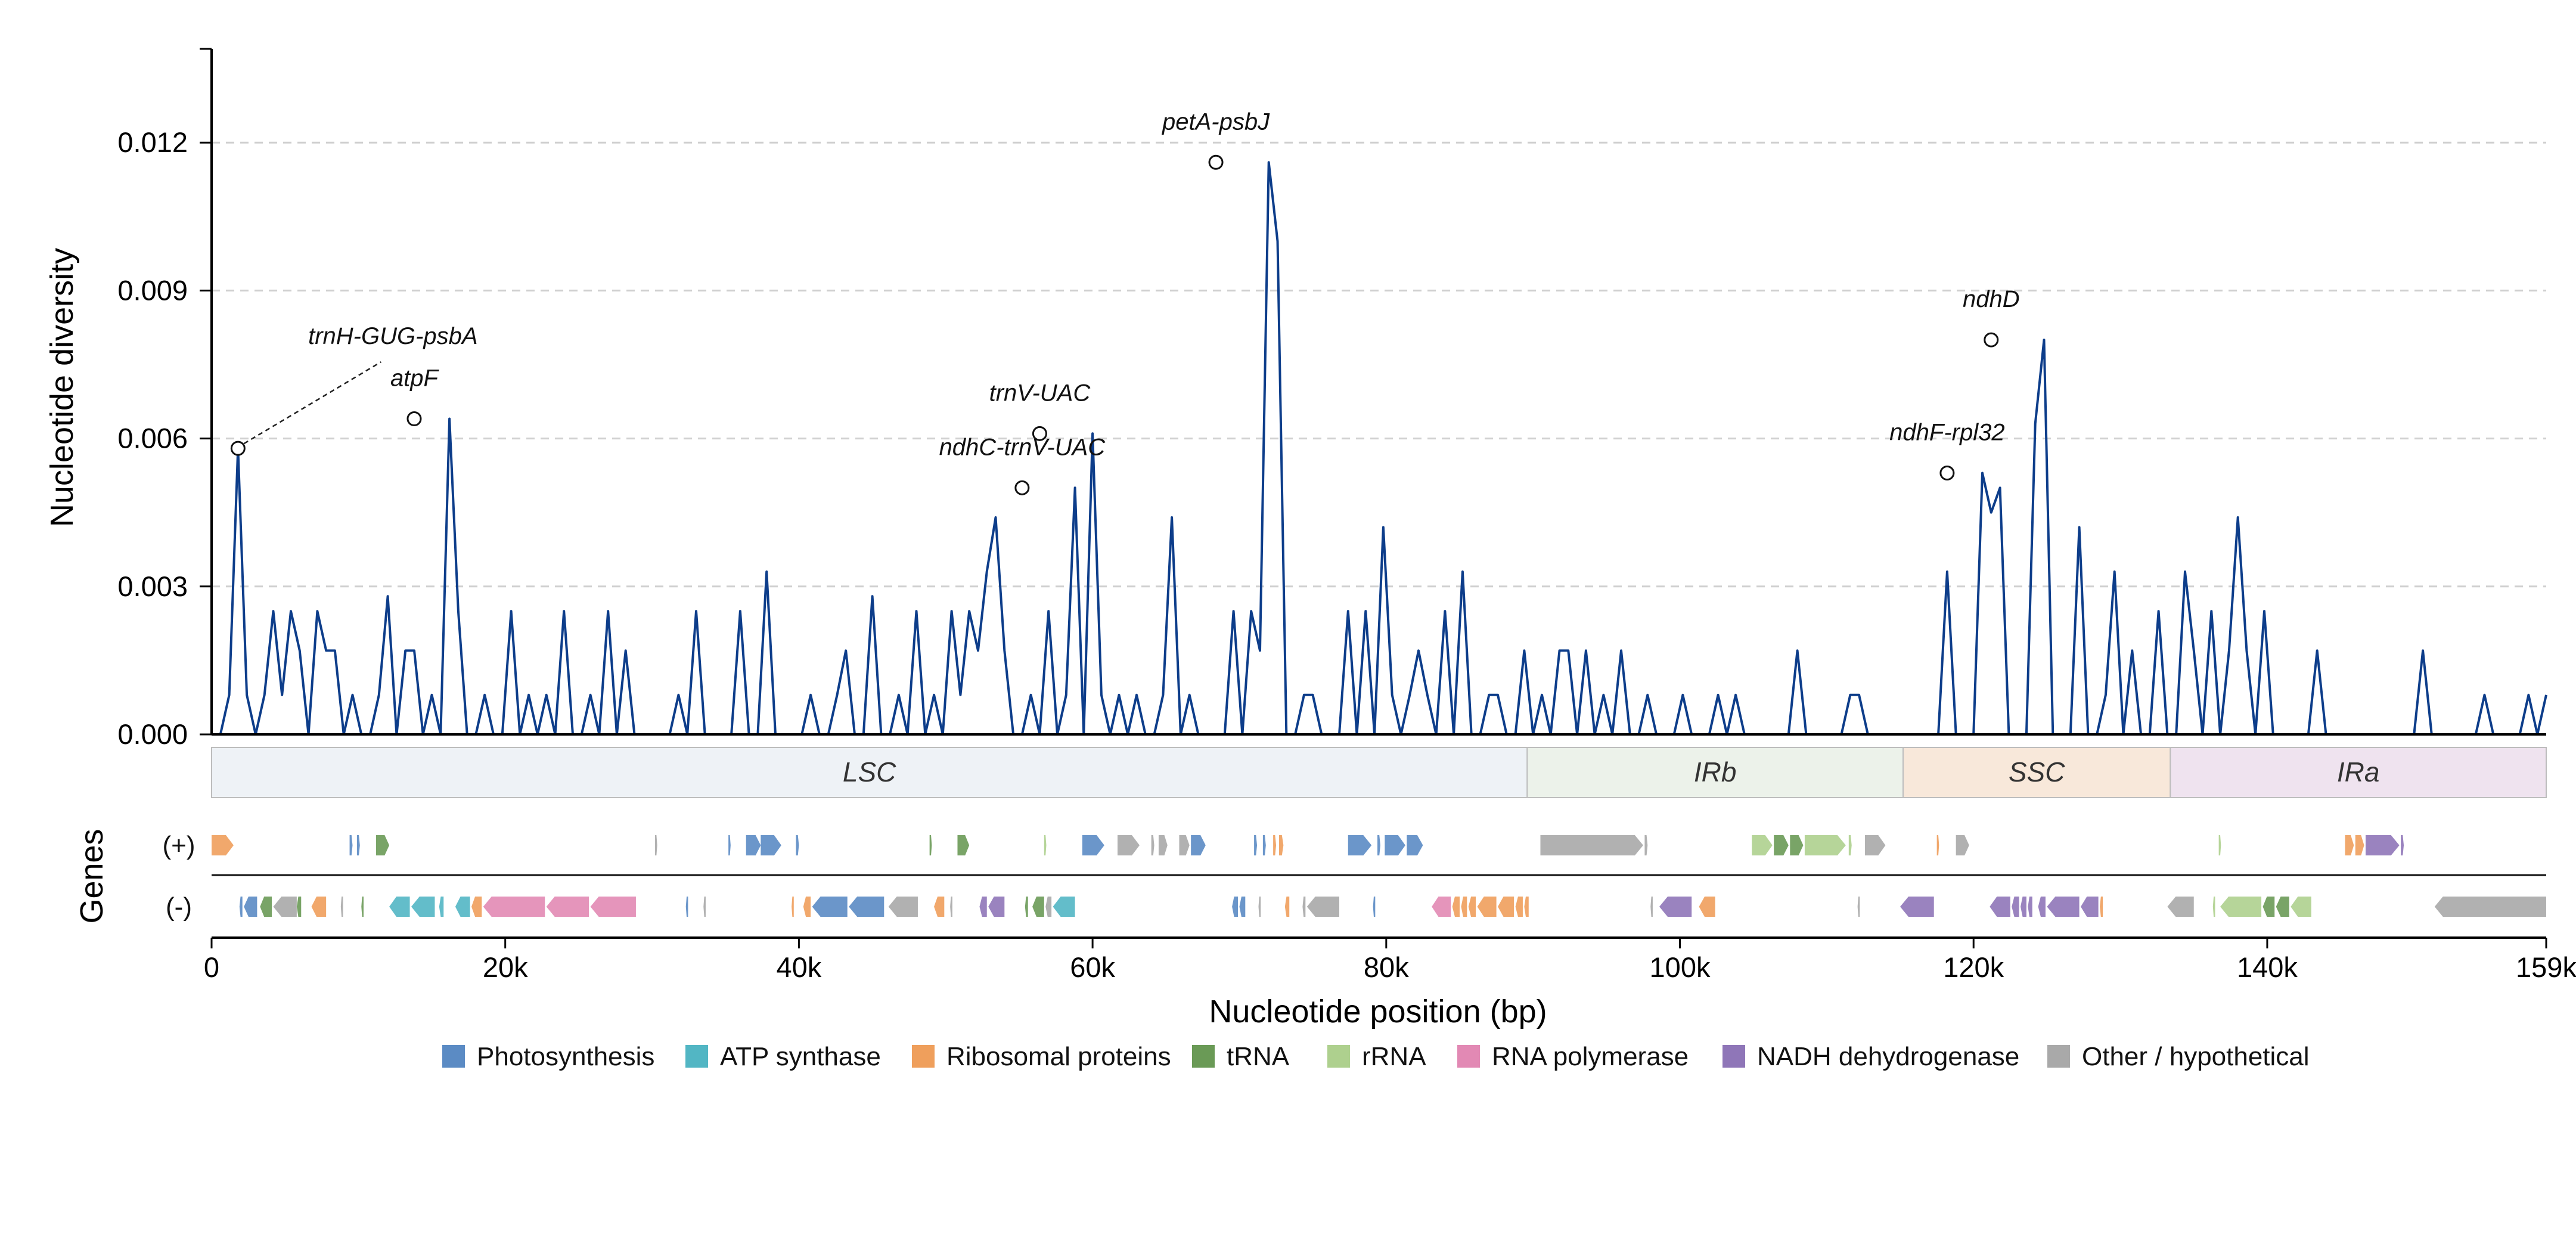  Describe the element at coordinates (801, 1056) in the screenshot. I see `legend-label: ATP synthase` at that location.